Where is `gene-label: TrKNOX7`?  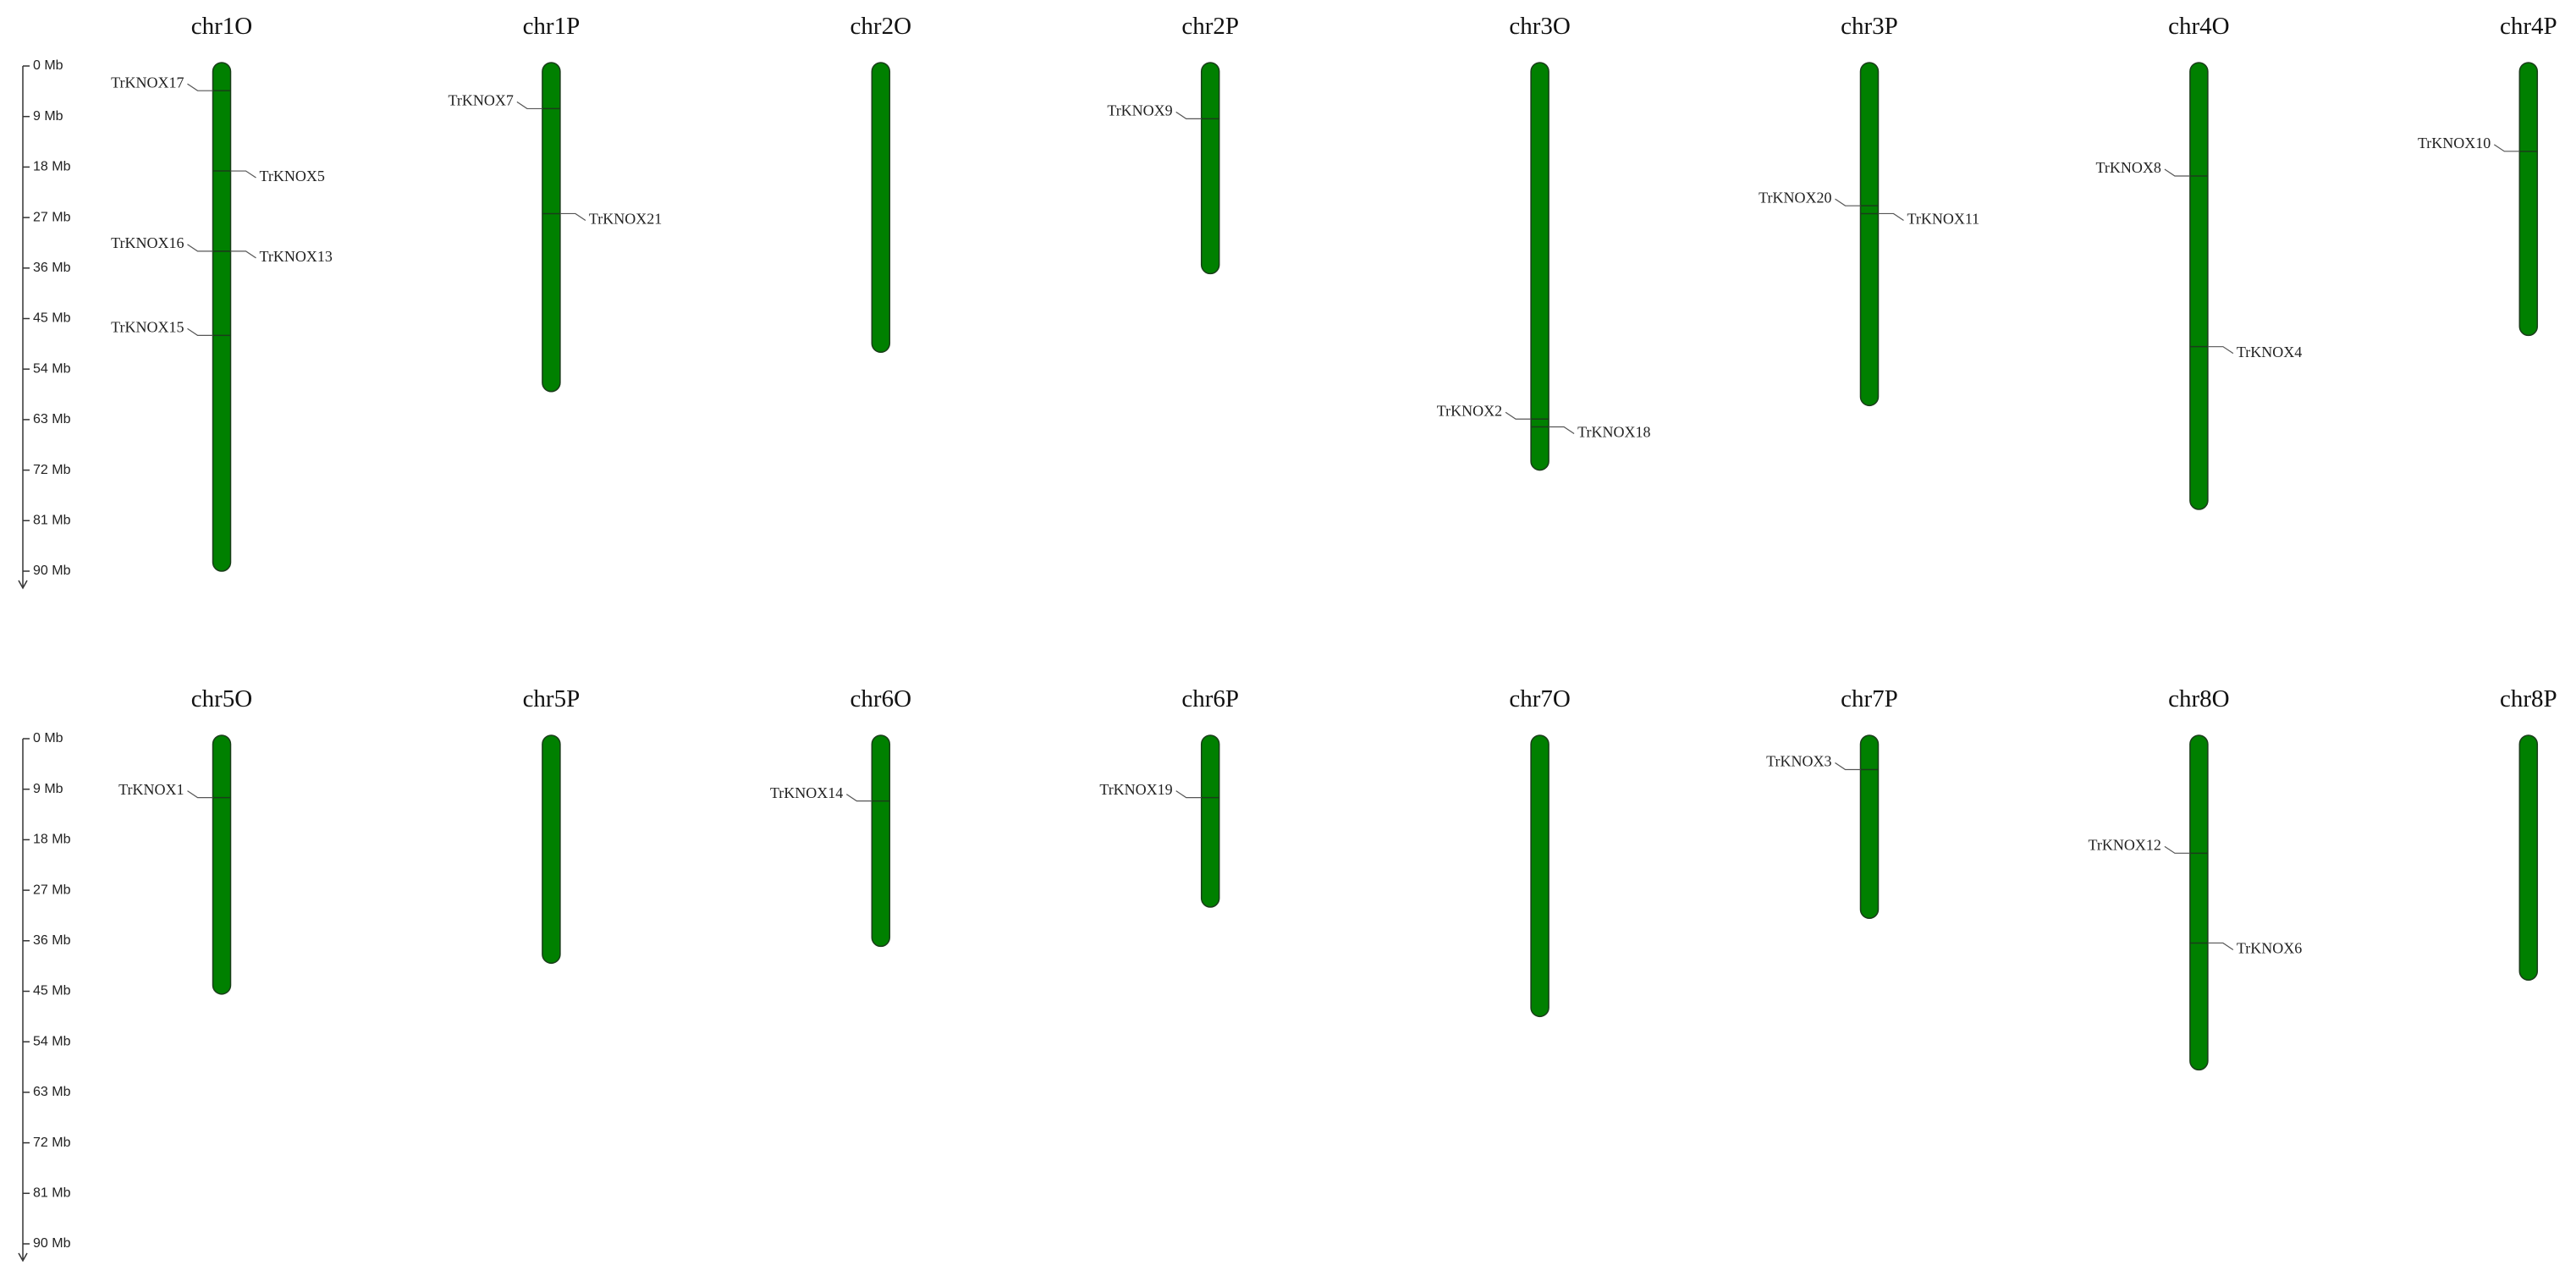
gene-label: TrKNOX7 is located at coordinates (481, 100).